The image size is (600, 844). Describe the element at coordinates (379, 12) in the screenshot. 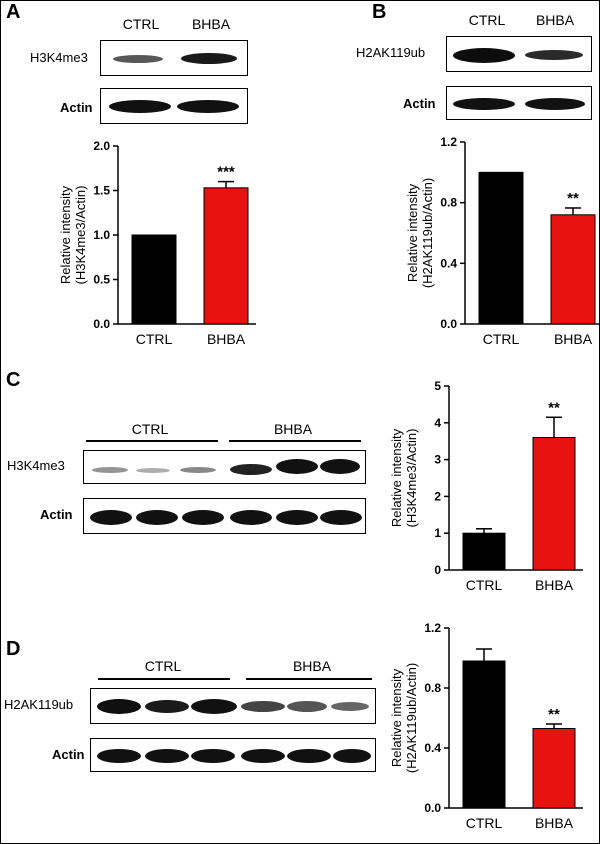

I see `panel-b-letter: B` at that location.